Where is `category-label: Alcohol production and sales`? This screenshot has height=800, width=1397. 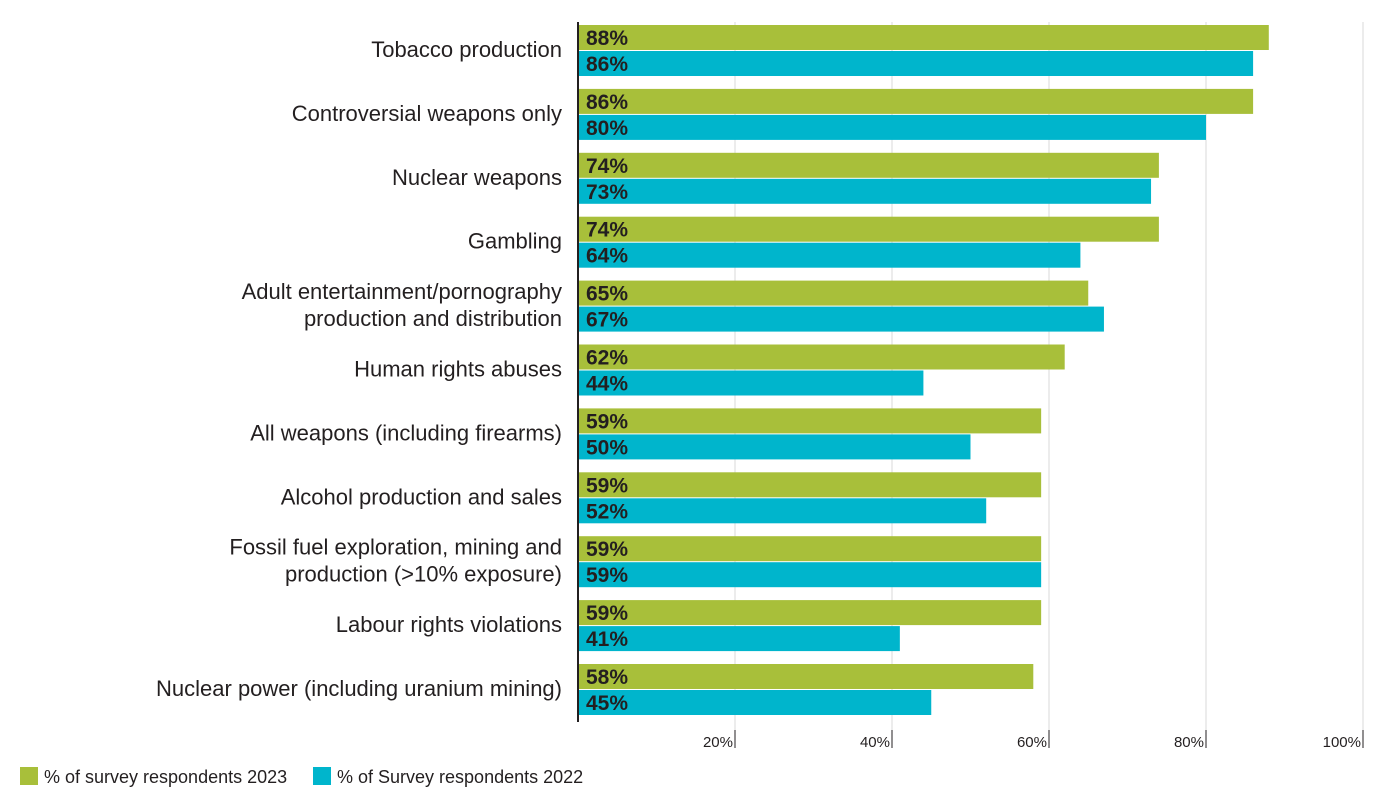
category-label: Alcohol production and sales is located at coordinates (421, 496).